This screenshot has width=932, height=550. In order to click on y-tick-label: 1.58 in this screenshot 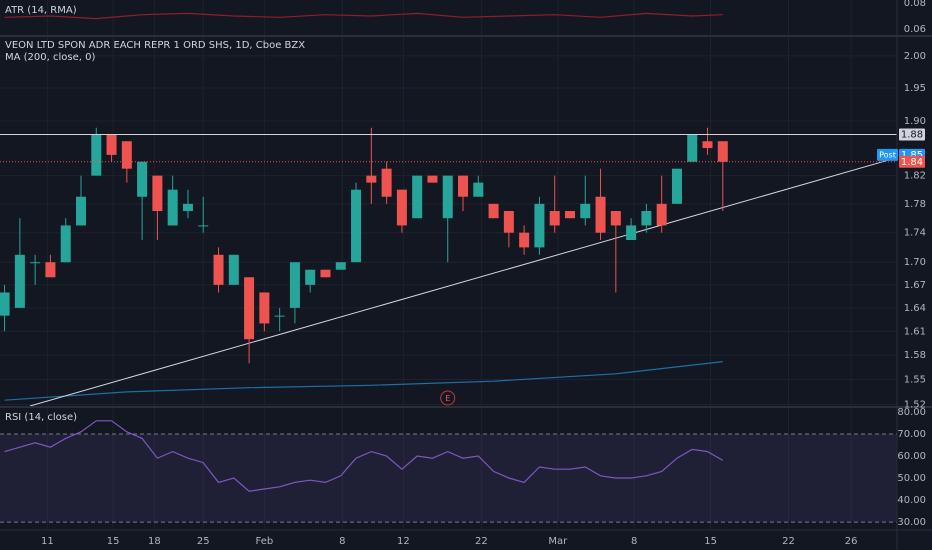, I will do `click(915, 355)`.